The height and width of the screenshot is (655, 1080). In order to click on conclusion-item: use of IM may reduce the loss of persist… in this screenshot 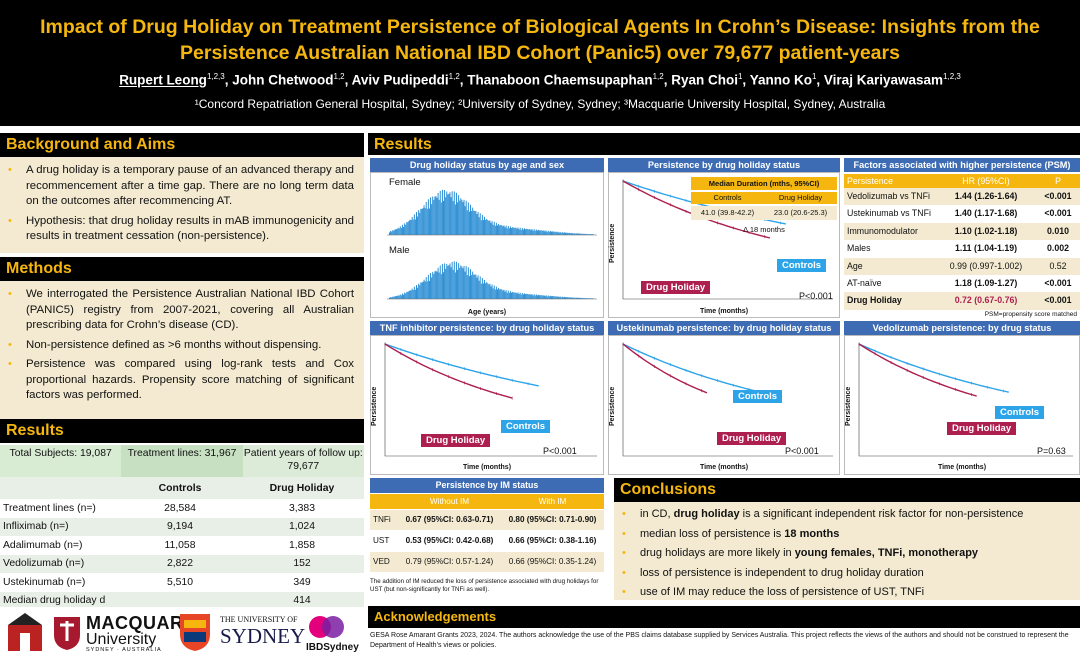, I will do `click(847, 593)`.